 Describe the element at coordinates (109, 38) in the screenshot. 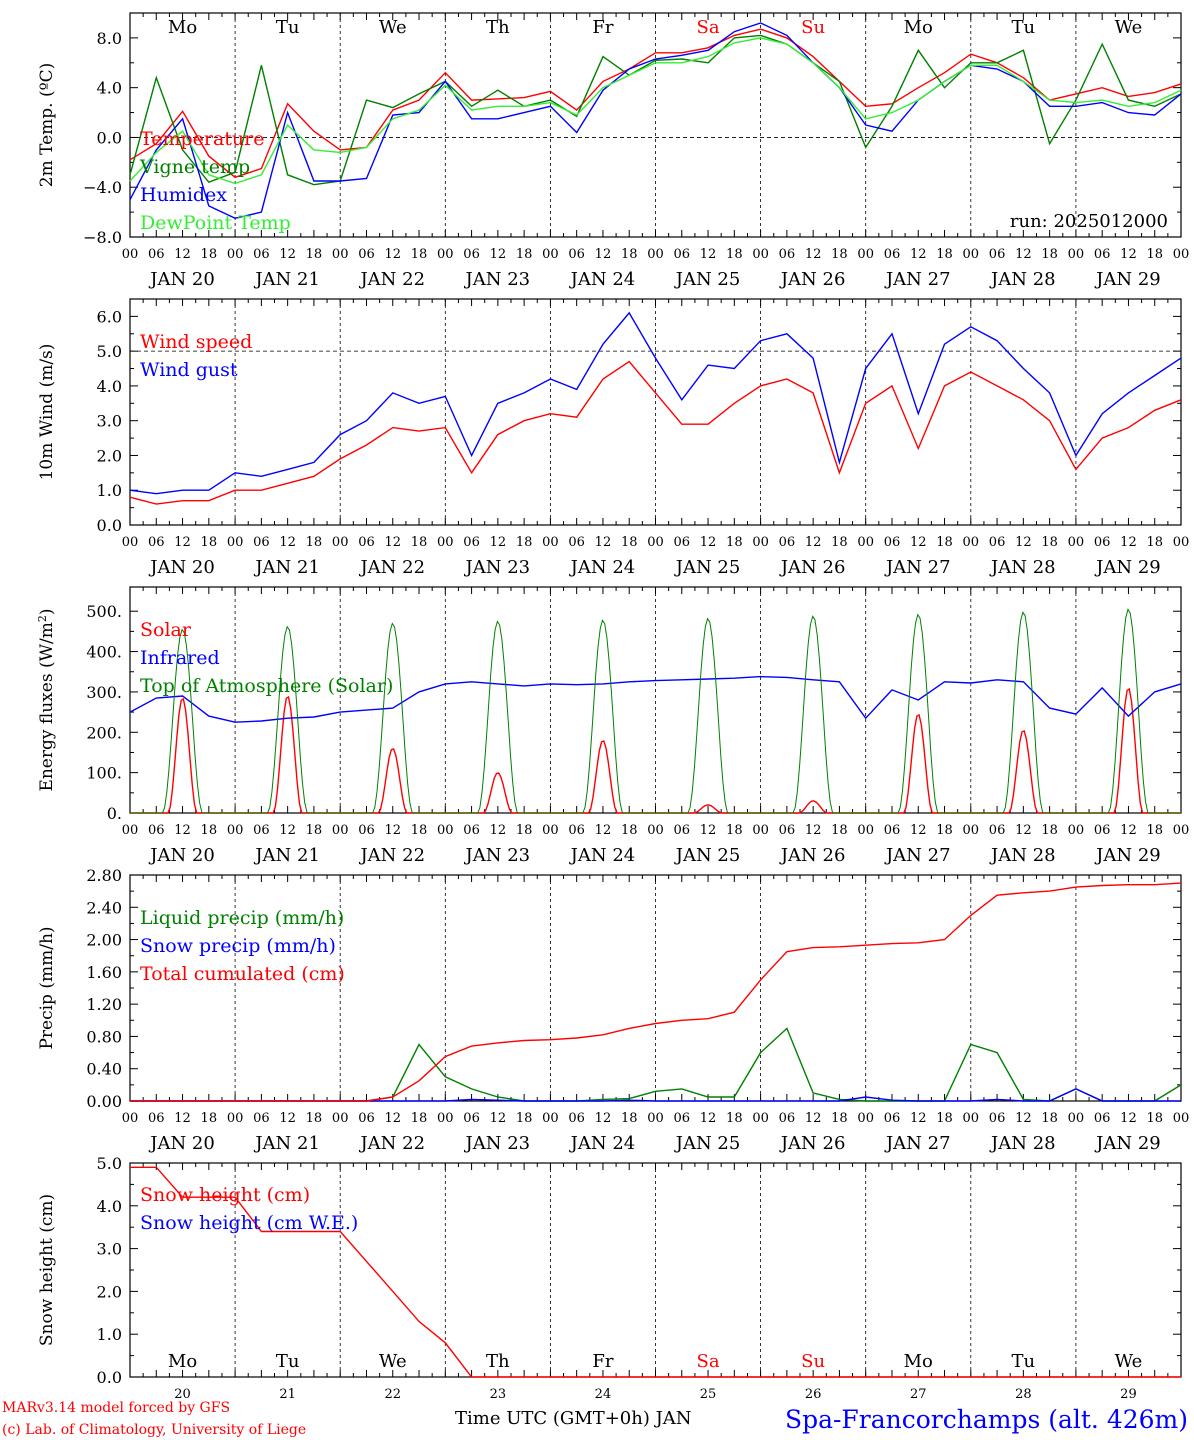

I see `y-tick-label: 8.0` at that location.